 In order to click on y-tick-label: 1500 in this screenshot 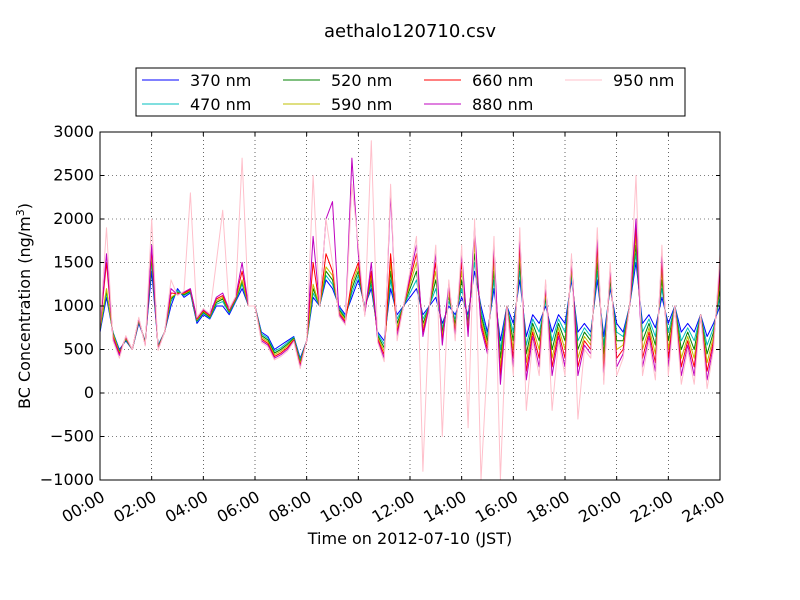, I will do `click(73, 262)`.